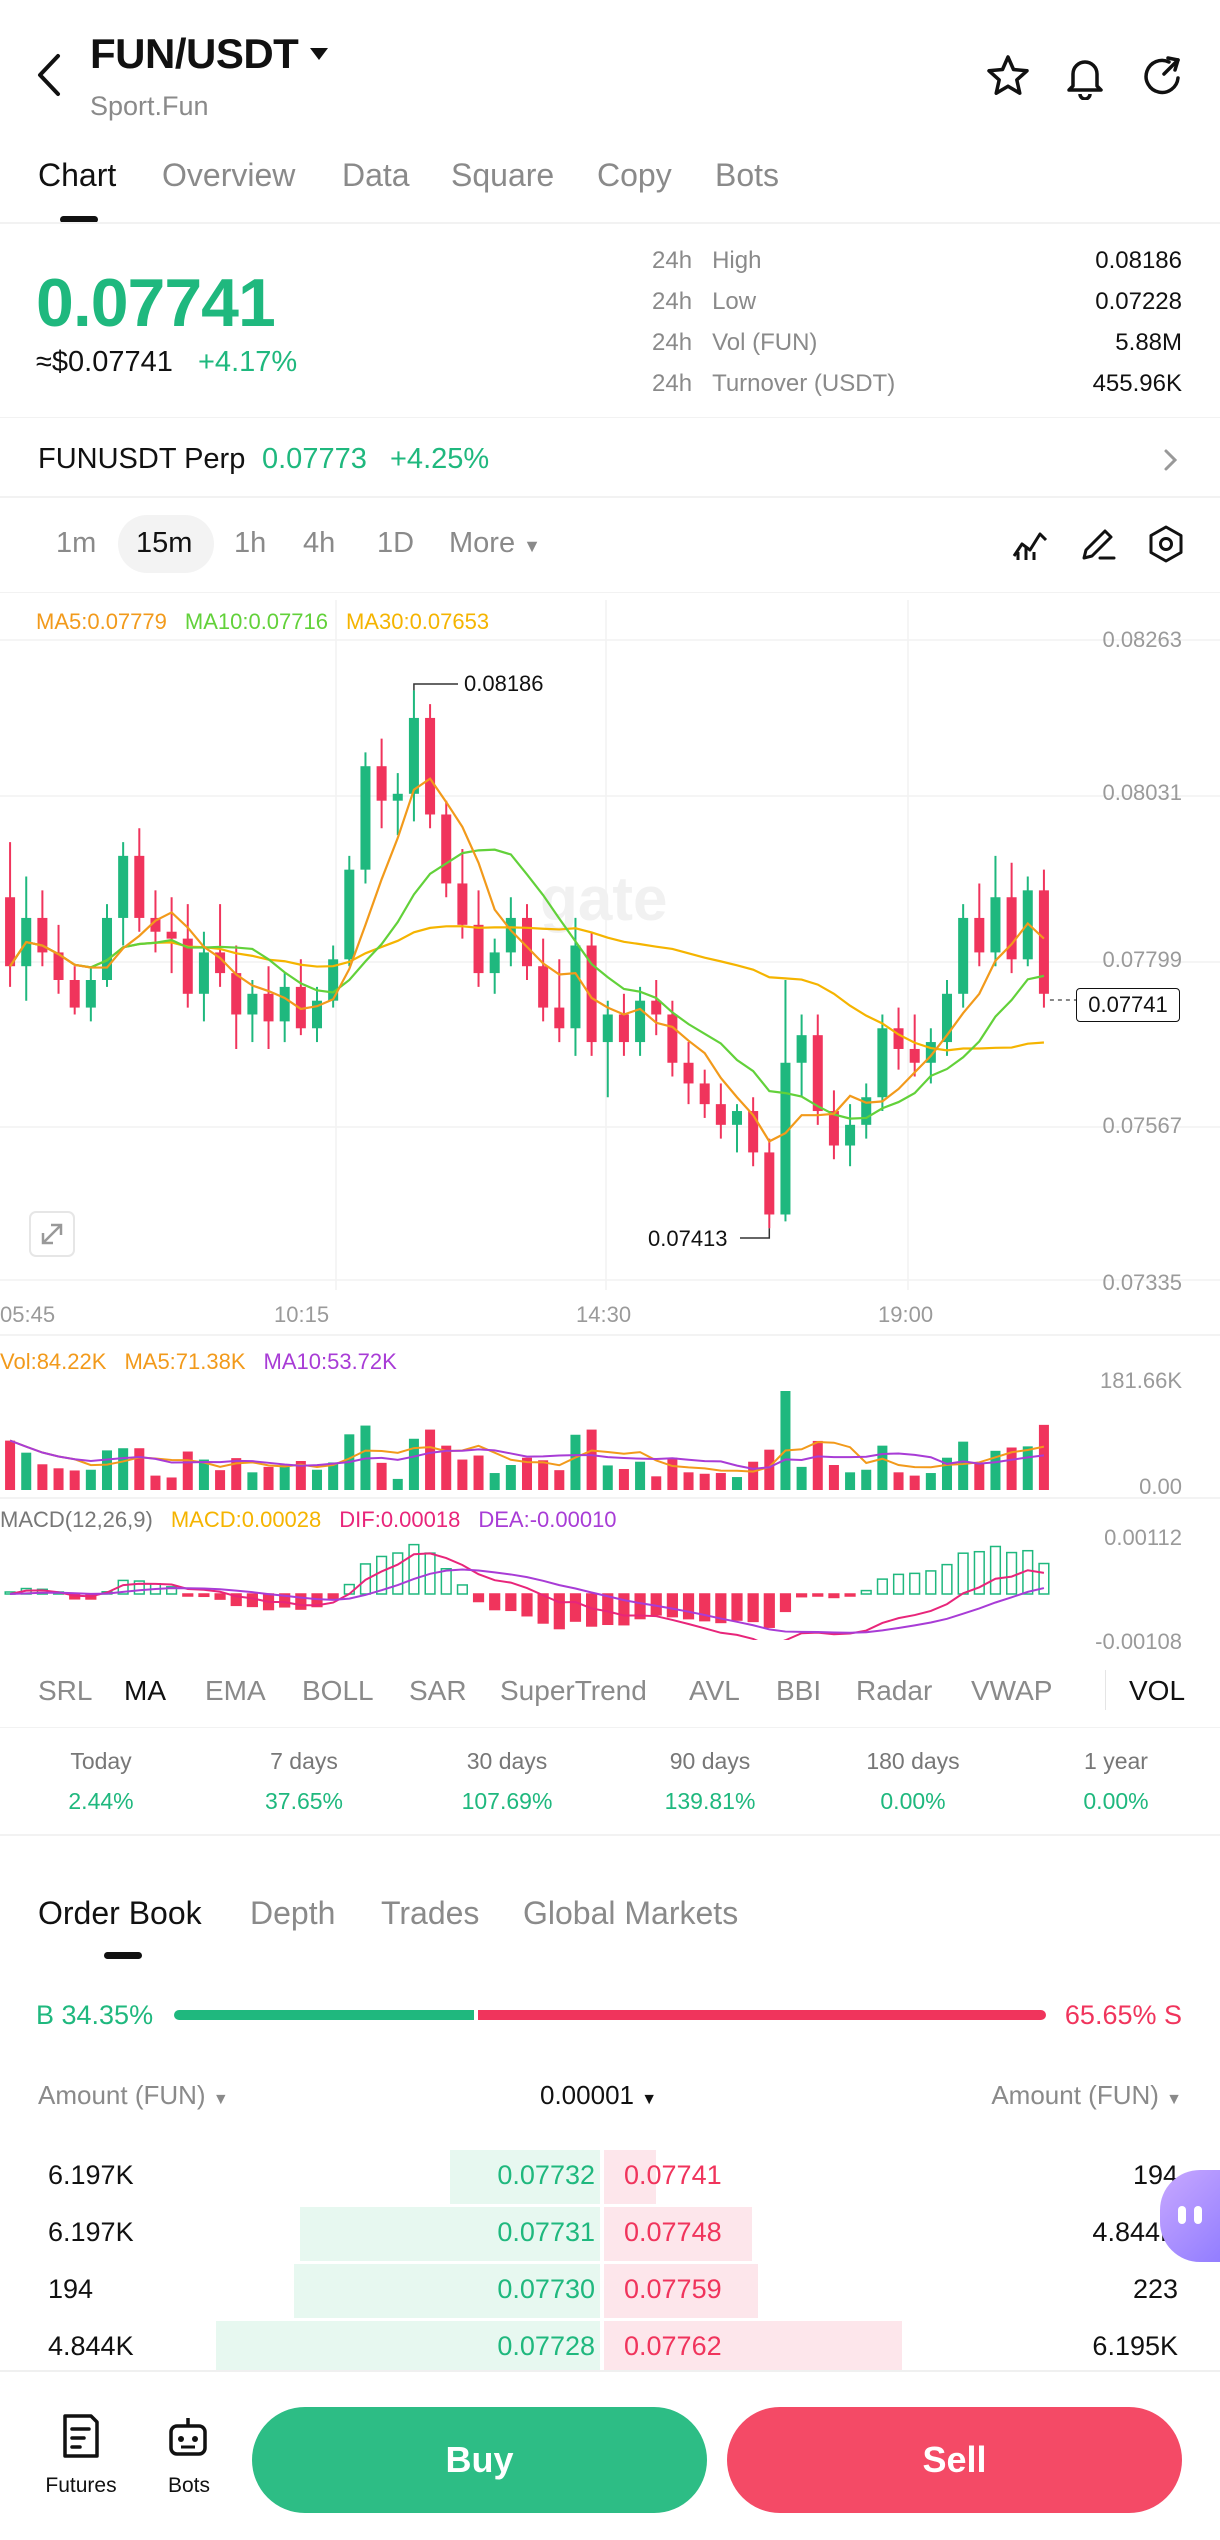 This screenshot has height=2540, width=1220. Describe the element at coordinates (1008, 76) in the screenshot. I see `star-favorite-icon` at that location.